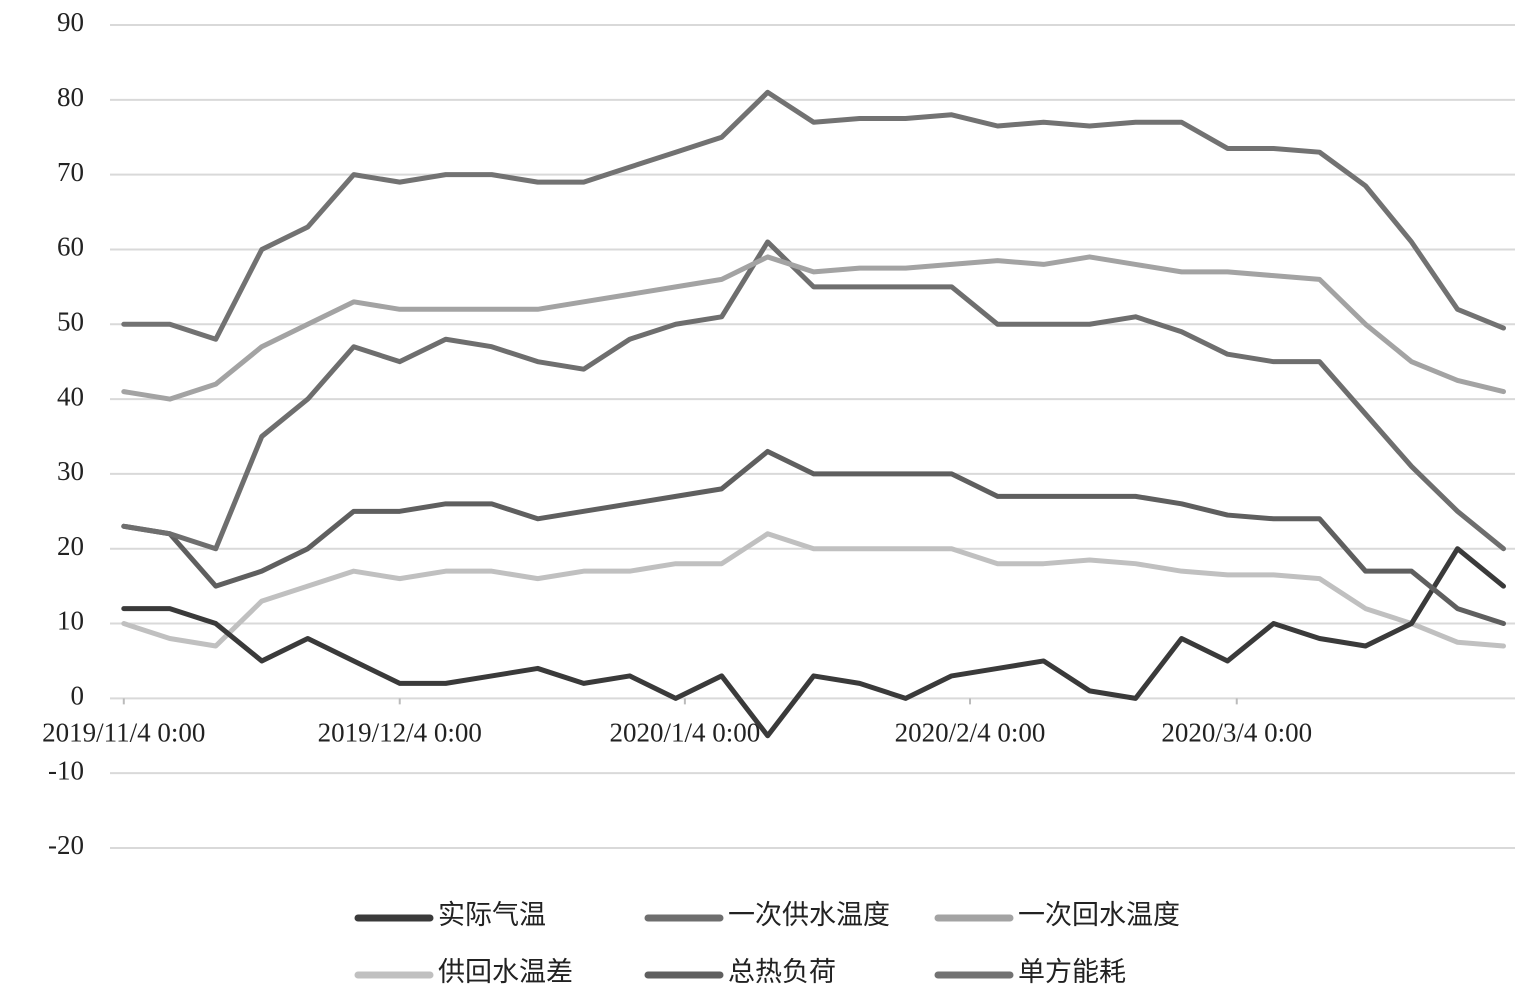  I want to click on legend-label: 供回水温差, so click(505, 972).